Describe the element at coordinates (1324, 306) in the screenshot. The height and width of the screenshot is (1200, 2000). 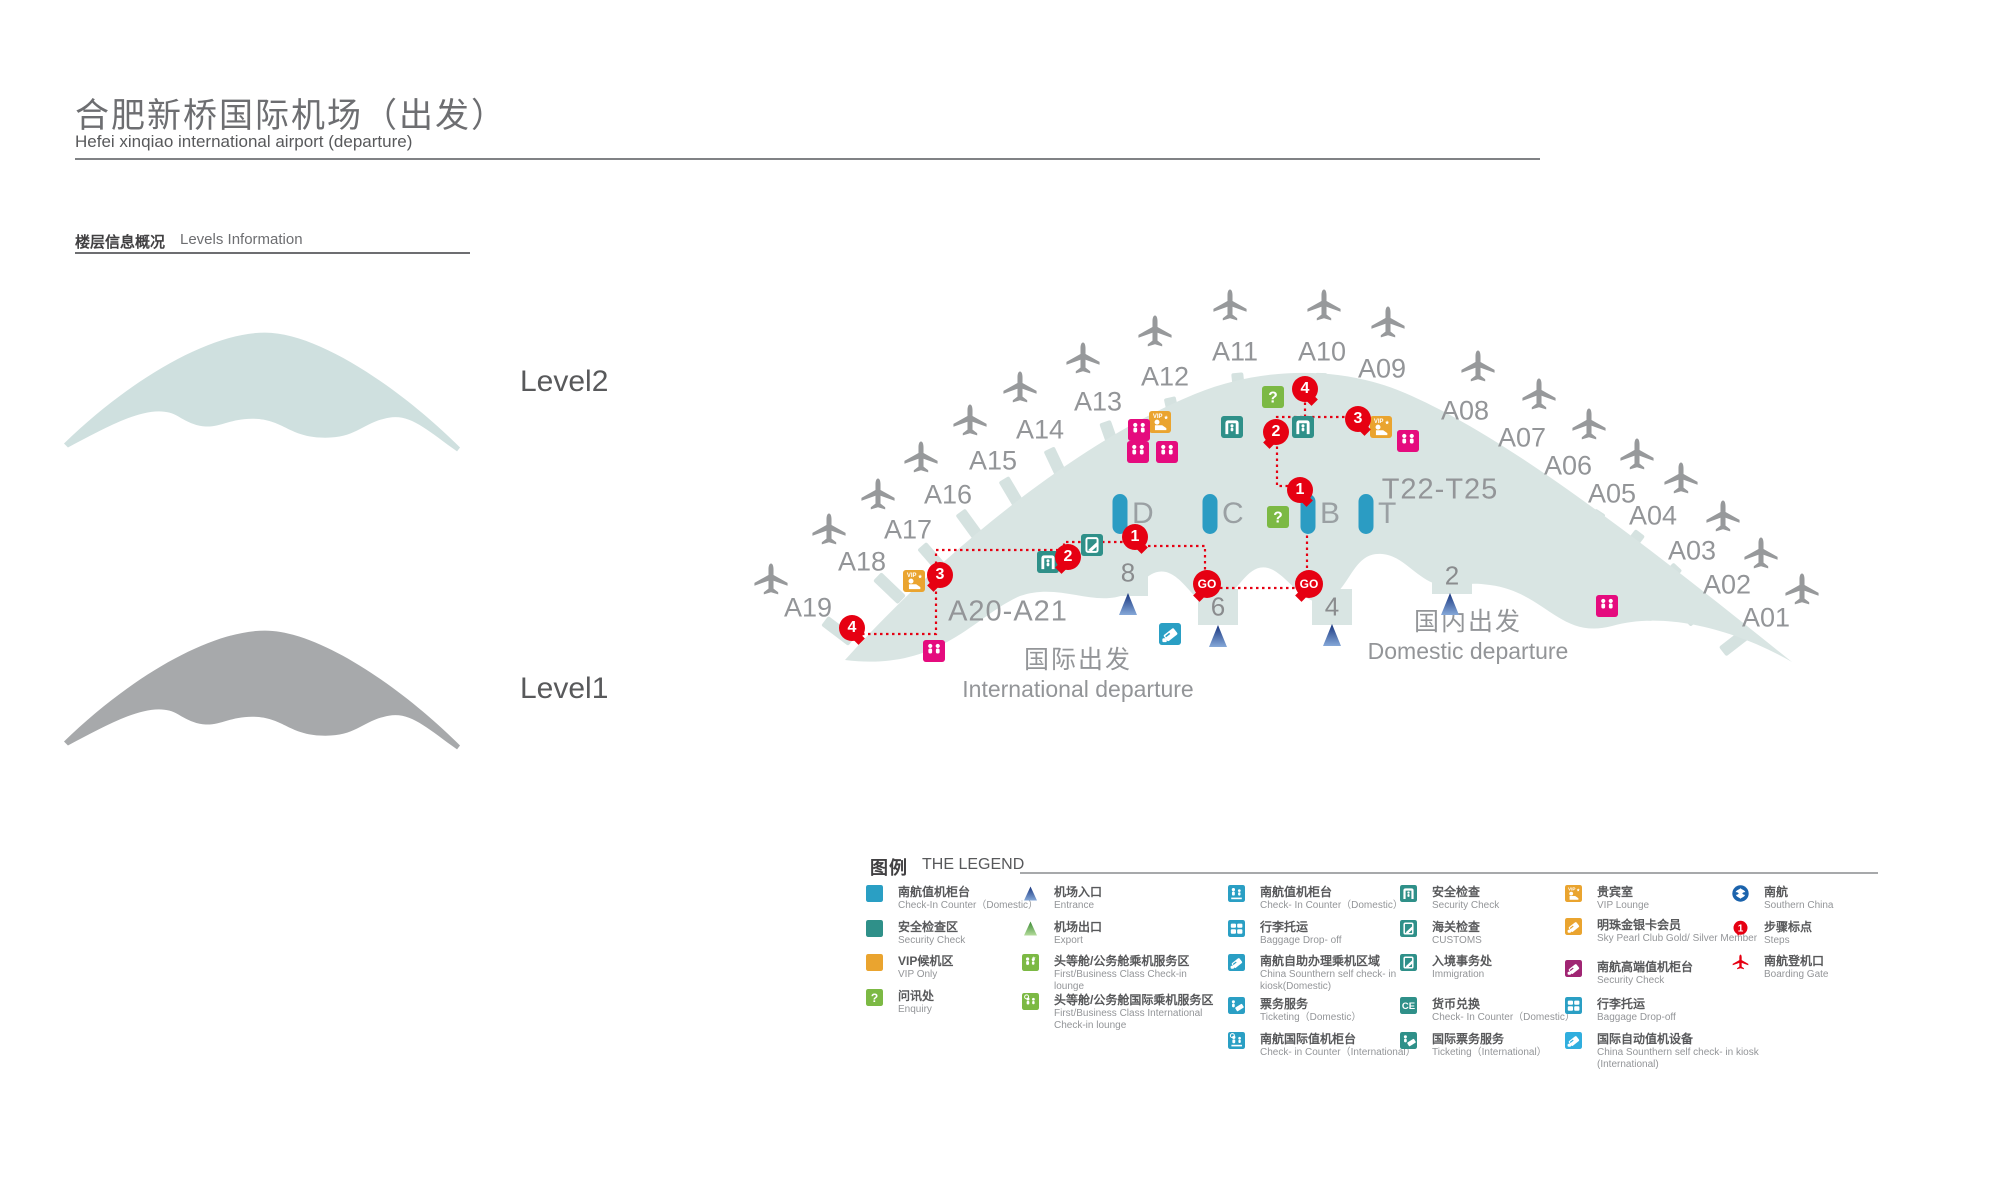
I see `plane-icon-A10` at that location.